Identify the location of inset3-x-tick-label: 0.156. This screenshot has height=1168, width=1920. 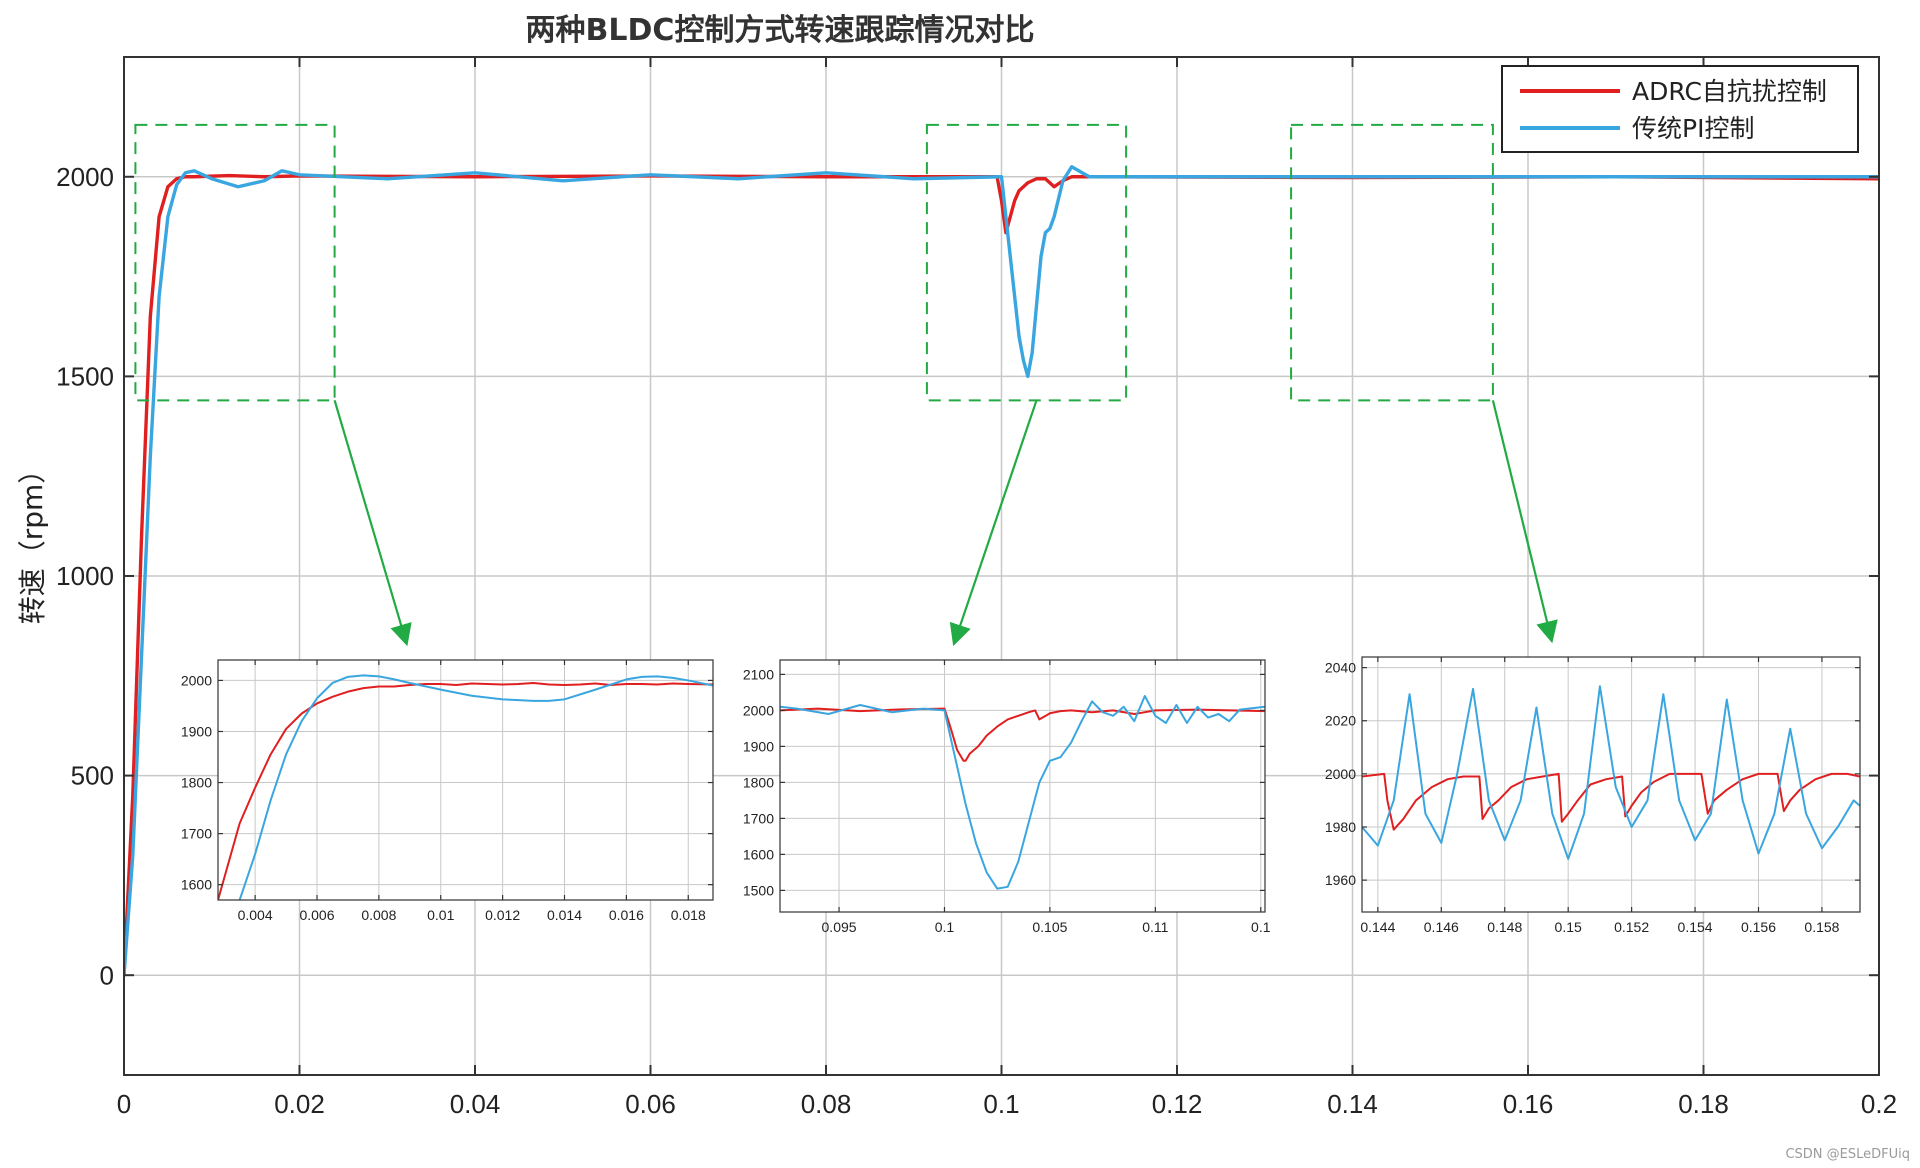
(1758, 927).